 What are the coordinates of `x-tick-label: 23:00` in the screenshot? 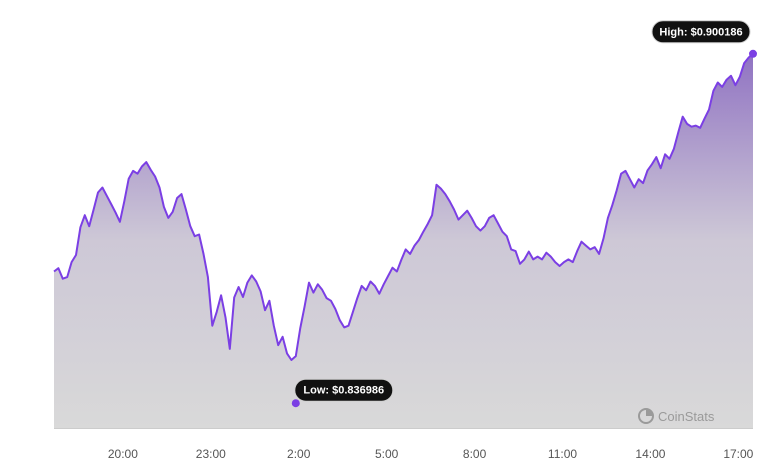 It's located at (211, 454).